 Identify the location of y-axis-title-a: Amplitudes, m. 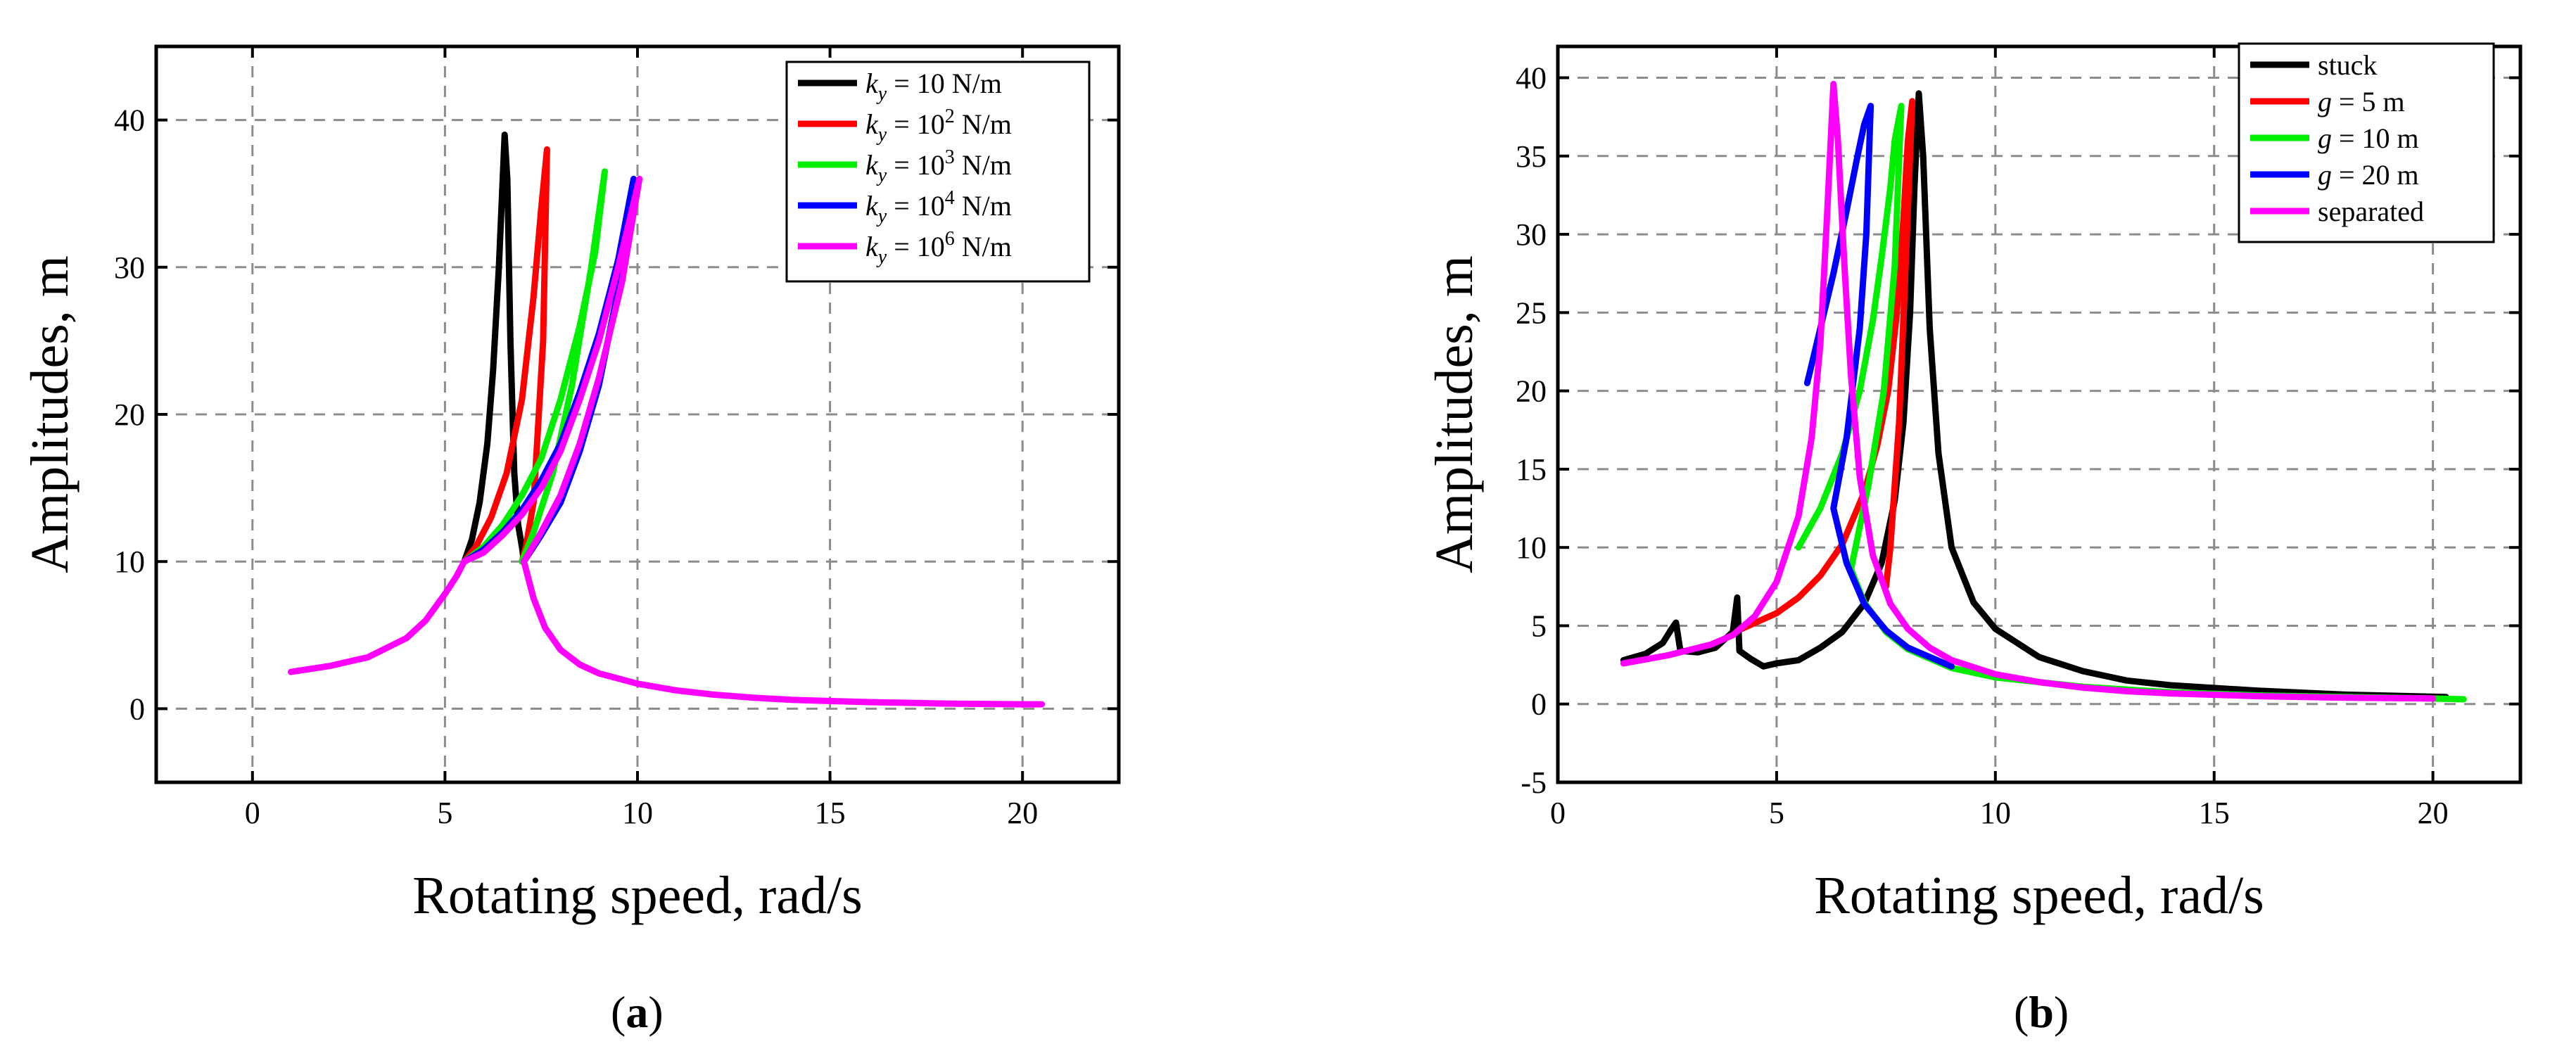
(50, 414).